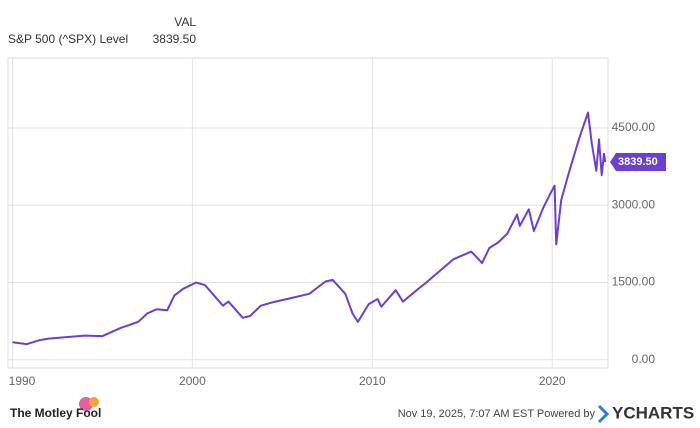 This screenshot has height=428, width=700. What do you see at coordinates (634, 282) in the screenshot?
I see `y-tick-label: 1500.00` at bounding box center [634, 282].